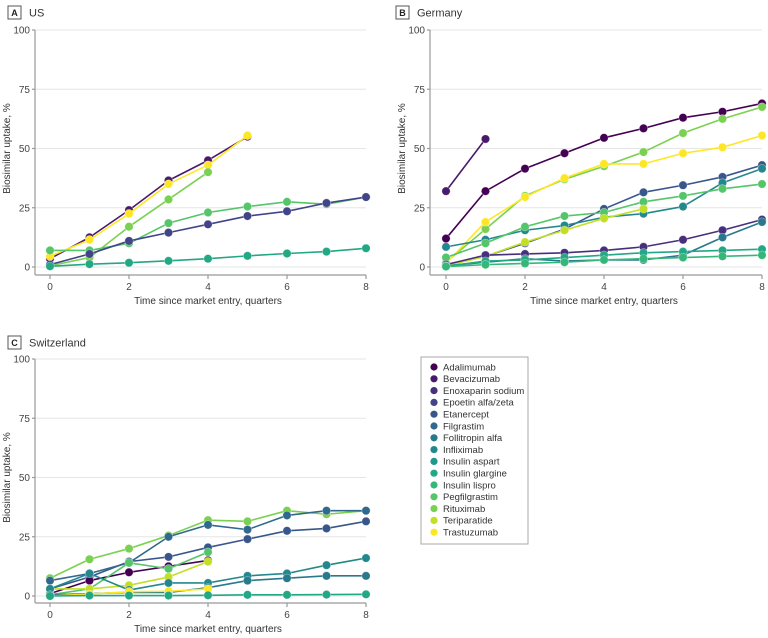  What do you see at coordinates (468, 521) in the screenshot?
I see `legend-label: Teriparatide` at bounding box center [468, 521].